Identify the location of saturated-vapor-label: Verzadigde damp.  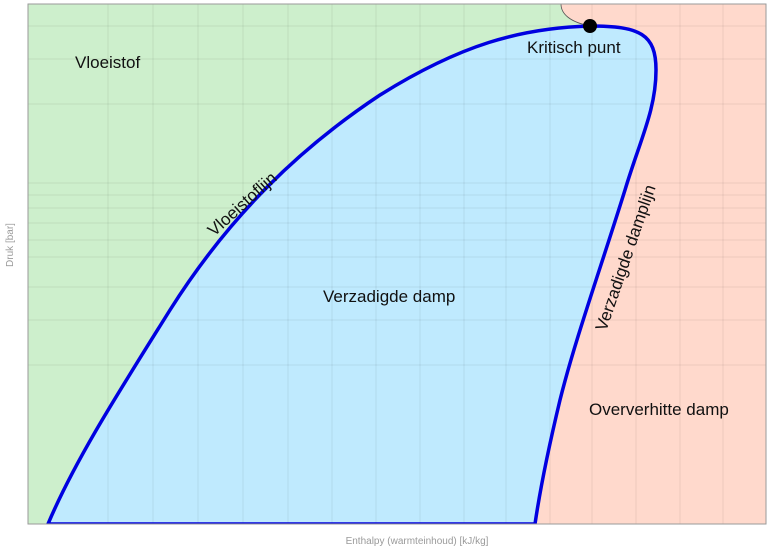
(389, 296).